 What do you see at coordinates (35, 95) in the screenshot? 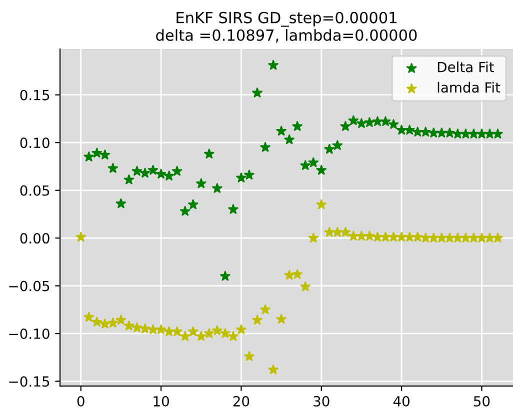
I see `y-tick-label: 0.15` at bounding box center [35, 95].